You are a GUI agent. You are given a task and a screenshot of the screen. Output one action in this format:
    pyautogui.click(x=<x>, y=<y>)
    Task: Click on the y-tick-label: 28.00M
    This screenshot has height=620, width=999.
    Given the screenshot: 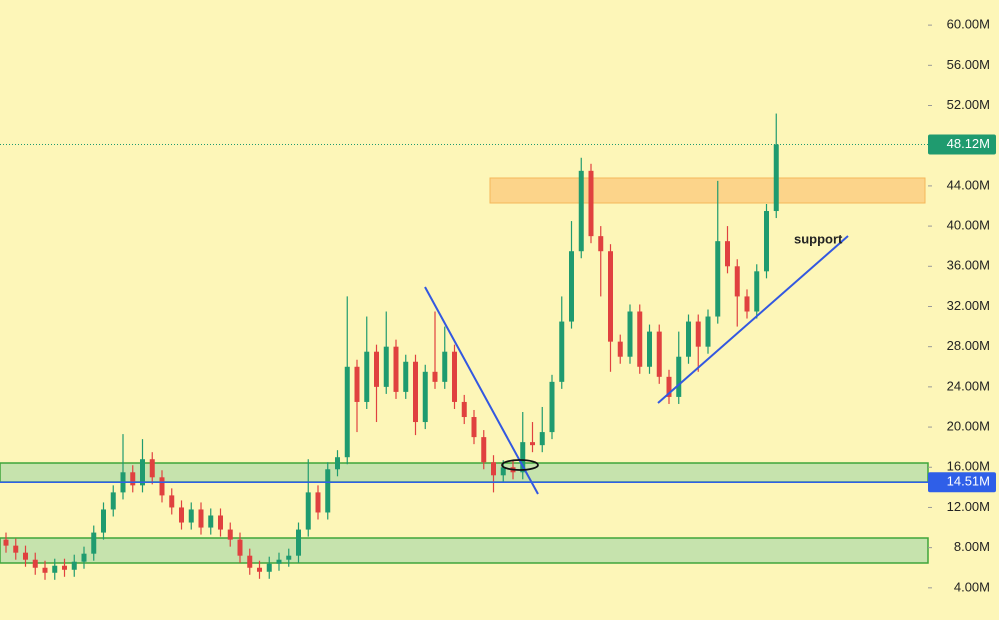 What is the action you would take?
    pyautogui.click(x=968, y=345)
    